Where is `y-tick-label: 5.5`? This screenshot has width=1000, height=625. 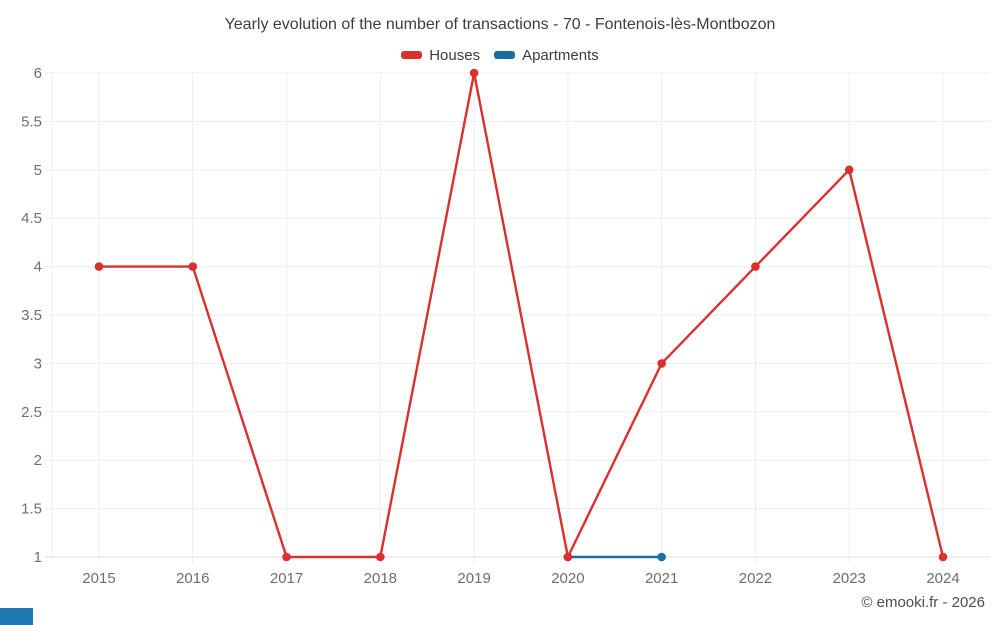
y-tick-label: 5.5 is located at coordinates (31, 121).